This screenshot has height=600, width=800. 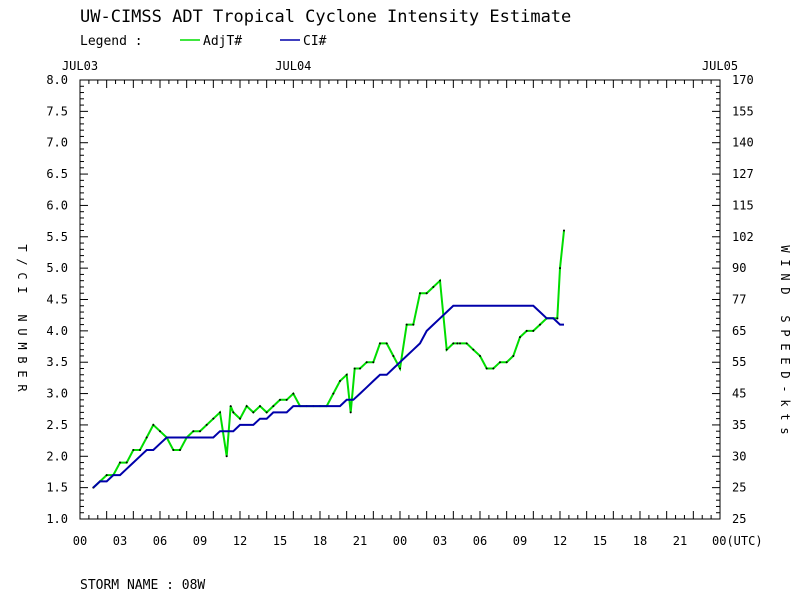 I want to click on y2-axis-label-char: I, so click(x=785, y=262).